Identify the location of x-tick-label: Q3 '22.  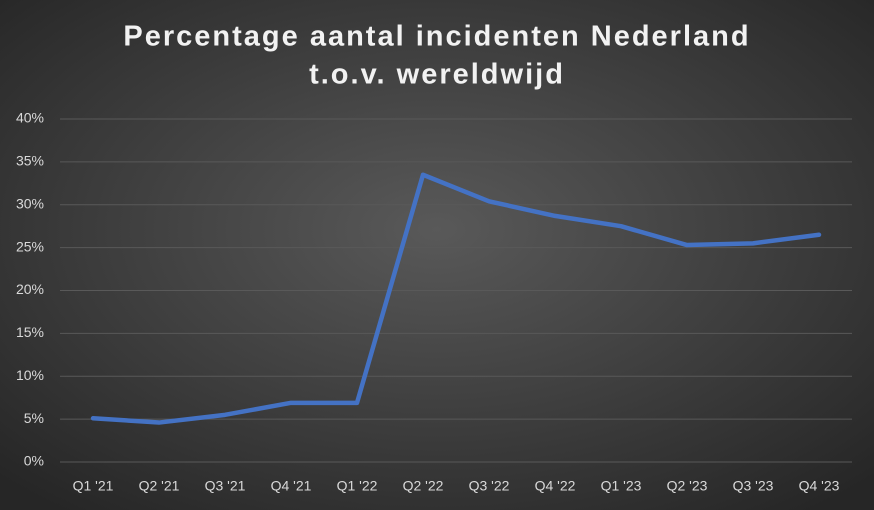
(489, 486).